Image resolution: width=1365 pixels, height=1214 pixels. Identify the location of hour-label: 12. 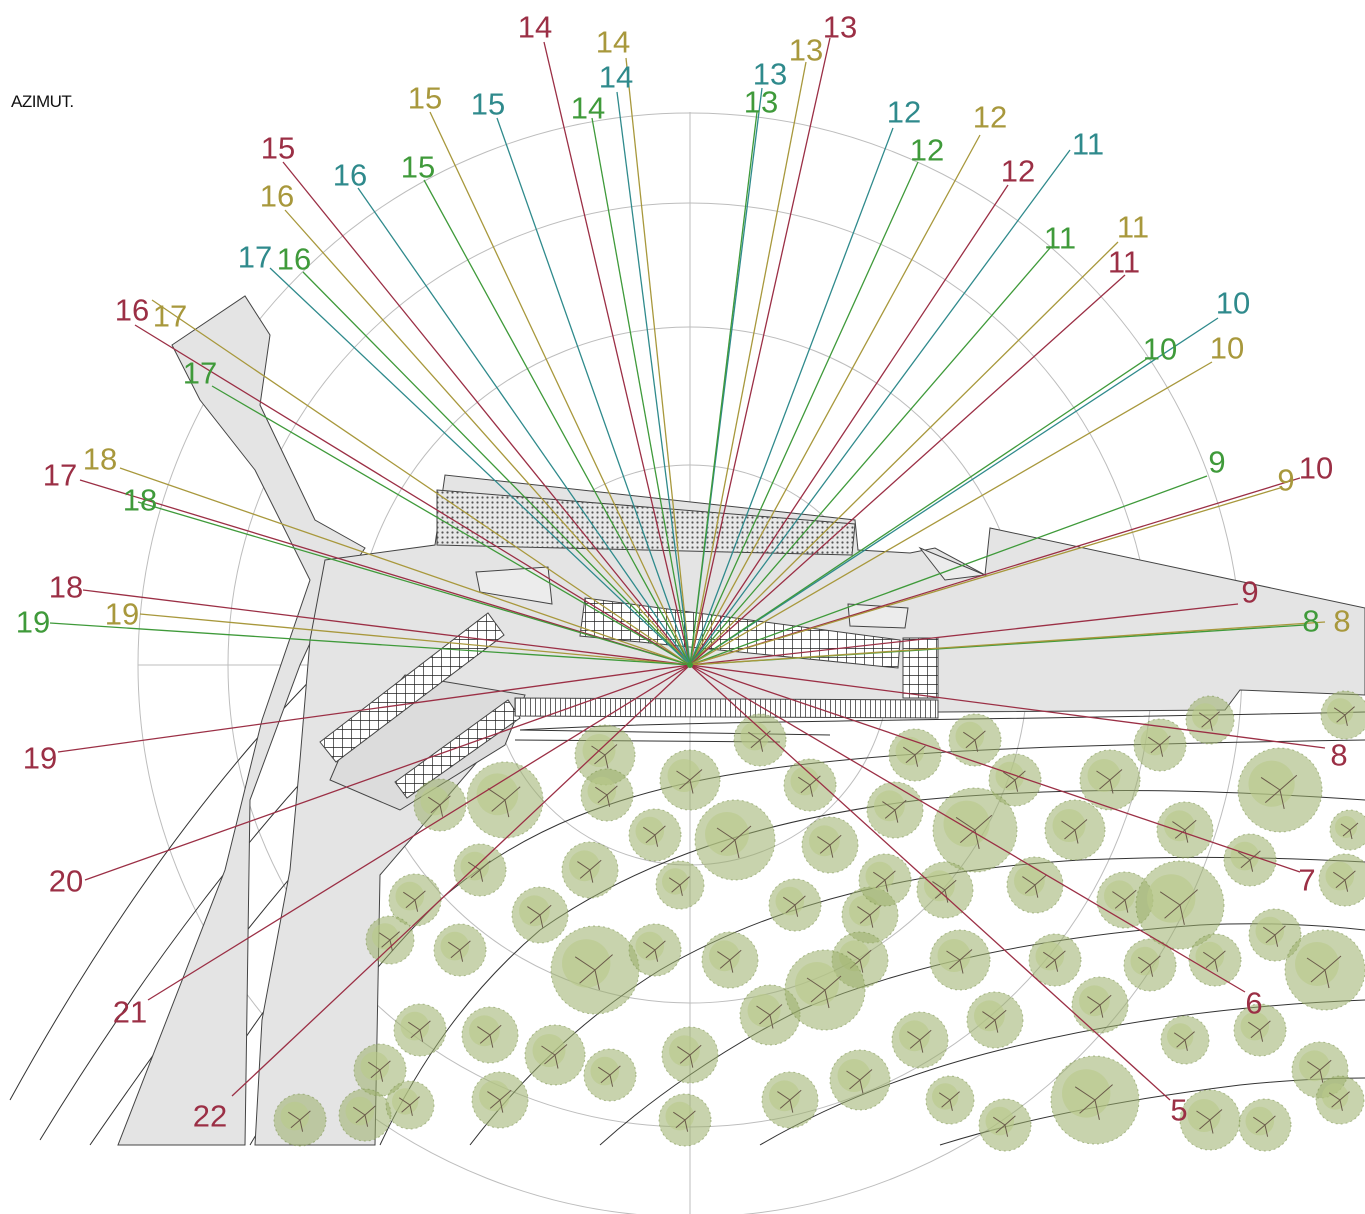
(1018, 171).